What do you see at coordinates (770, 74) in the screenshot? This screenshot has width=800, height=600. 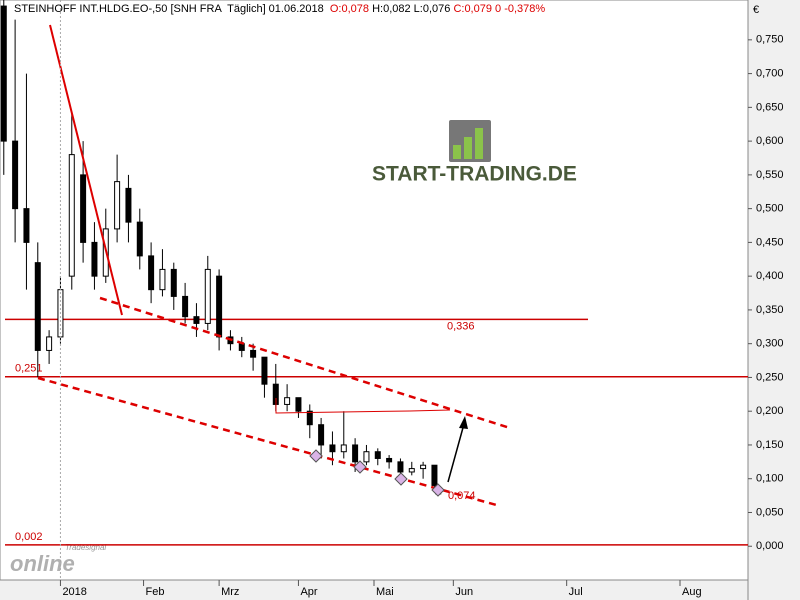 I see `y-tick-label: 0,700` at bounding box center [770, 74].